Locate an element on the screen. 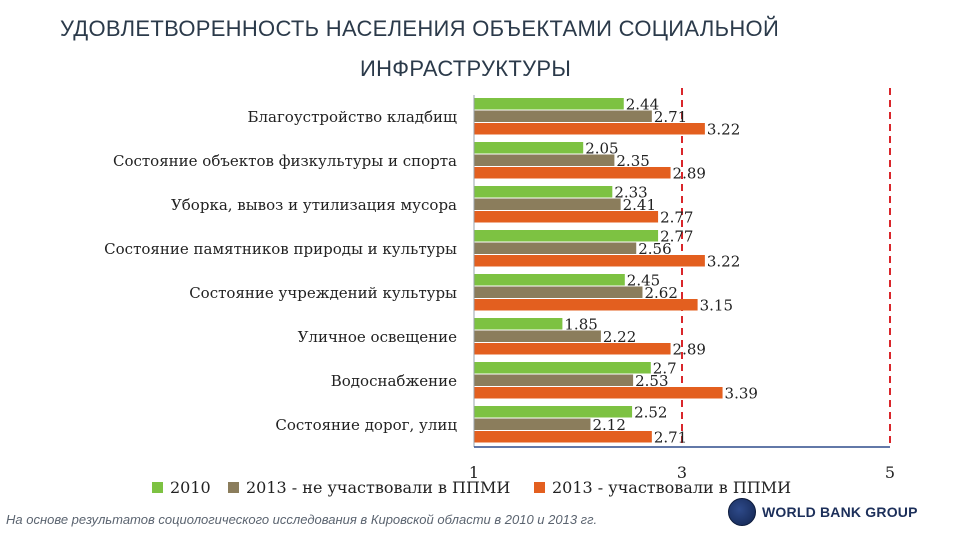 This screenshot has height=540, width=960. category-label: Уборка, вывоз и утилизация мусора is located at coordinates (314, 205).